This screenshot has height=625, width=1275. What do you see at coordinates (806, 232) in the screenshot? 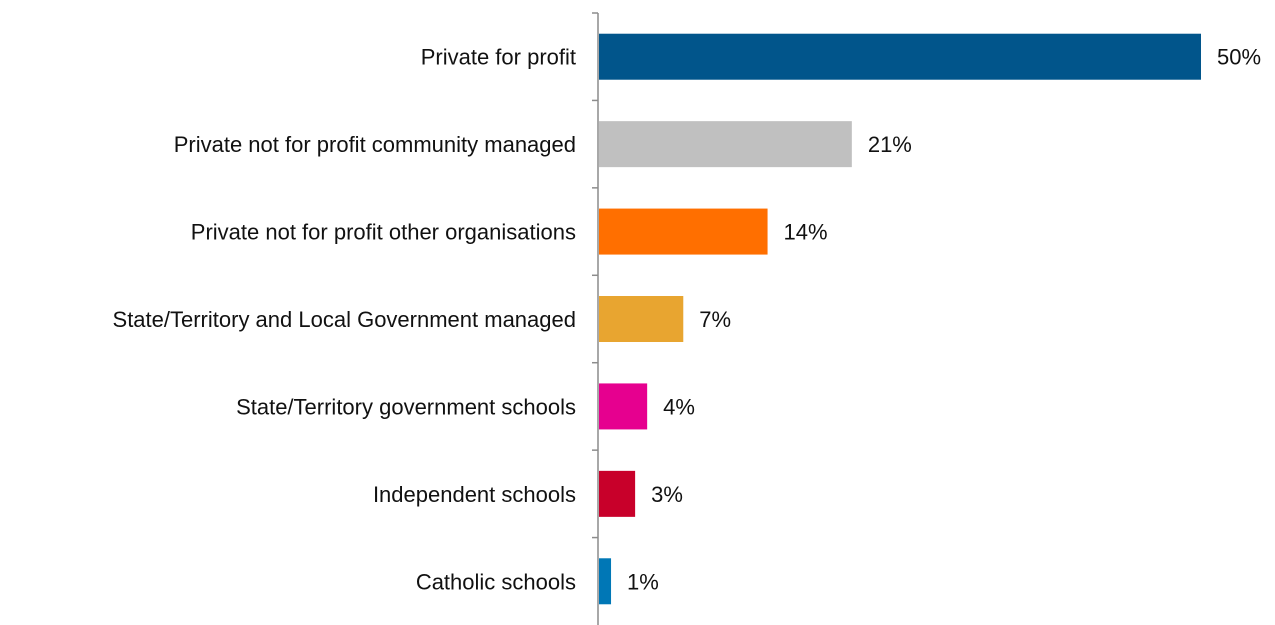
I see `value-label: 14%` at bounding box center [806, 232].